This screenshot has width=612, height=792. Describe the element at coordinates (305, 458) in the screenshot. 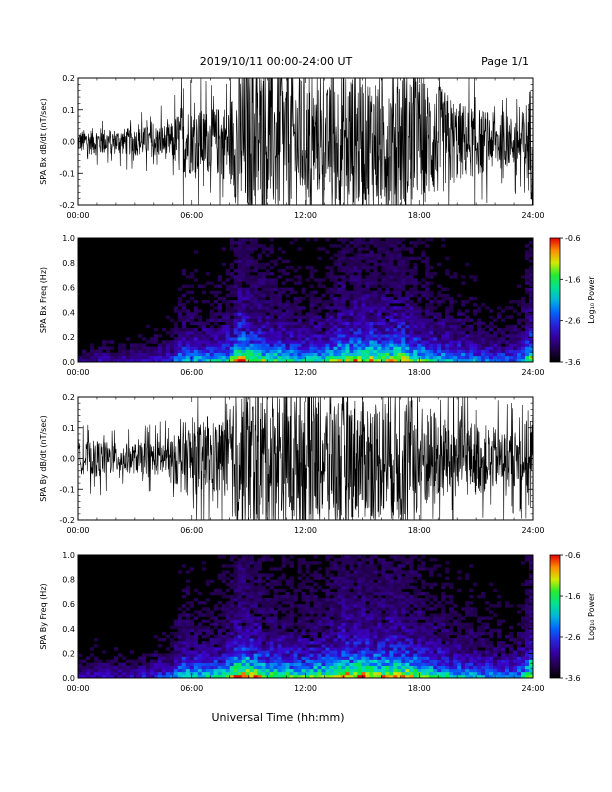

I see `series-line` at that location.